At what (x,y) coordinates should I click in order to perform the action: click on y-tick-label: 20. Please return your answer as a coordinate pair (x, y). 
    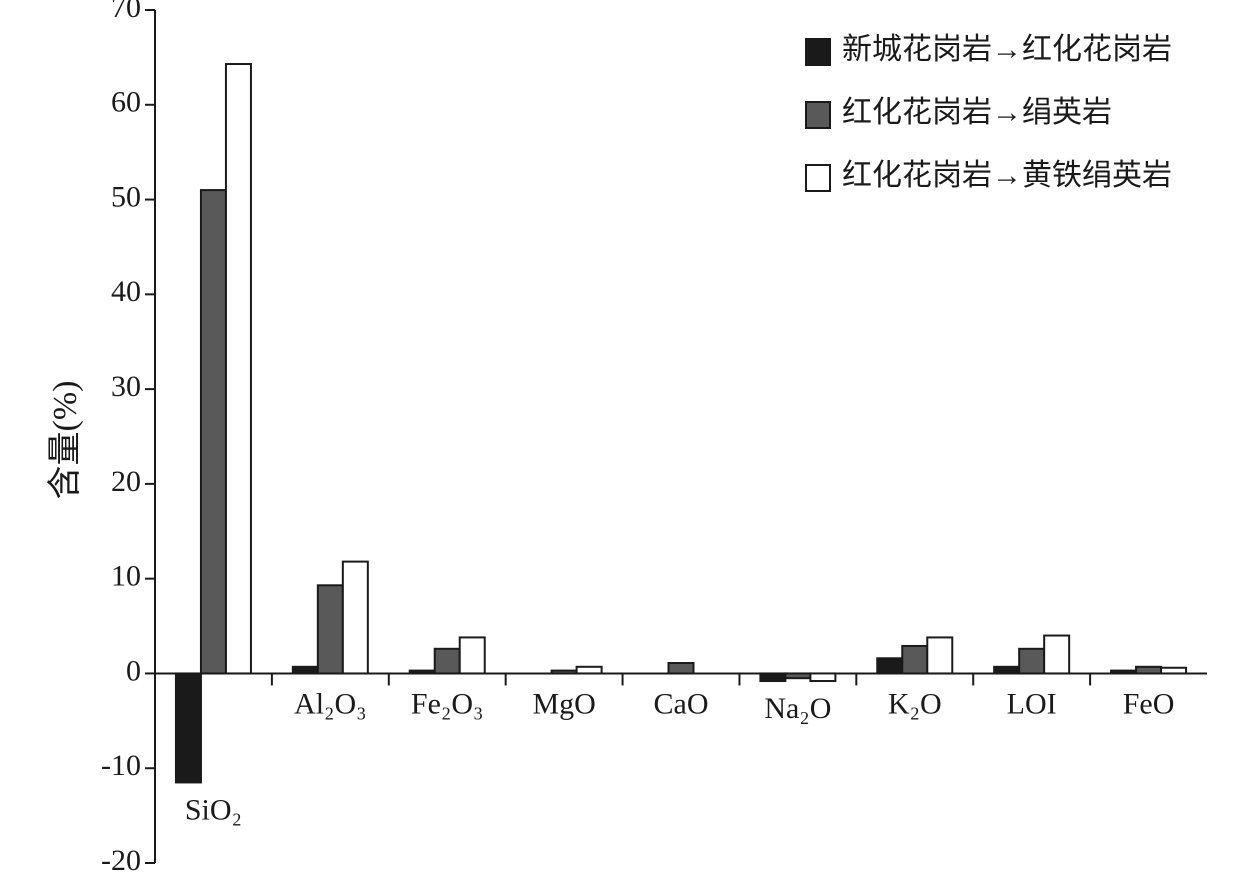
    Looking at the image, I should click on (126, 481).